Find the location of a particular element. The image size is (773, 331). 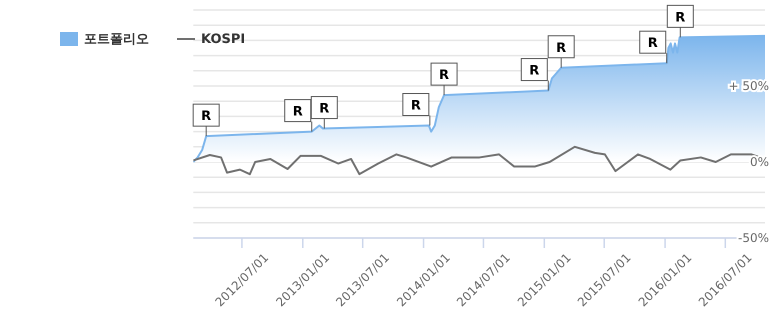

legend-label: 포트폴리오 is located at coordinates (116, 39).